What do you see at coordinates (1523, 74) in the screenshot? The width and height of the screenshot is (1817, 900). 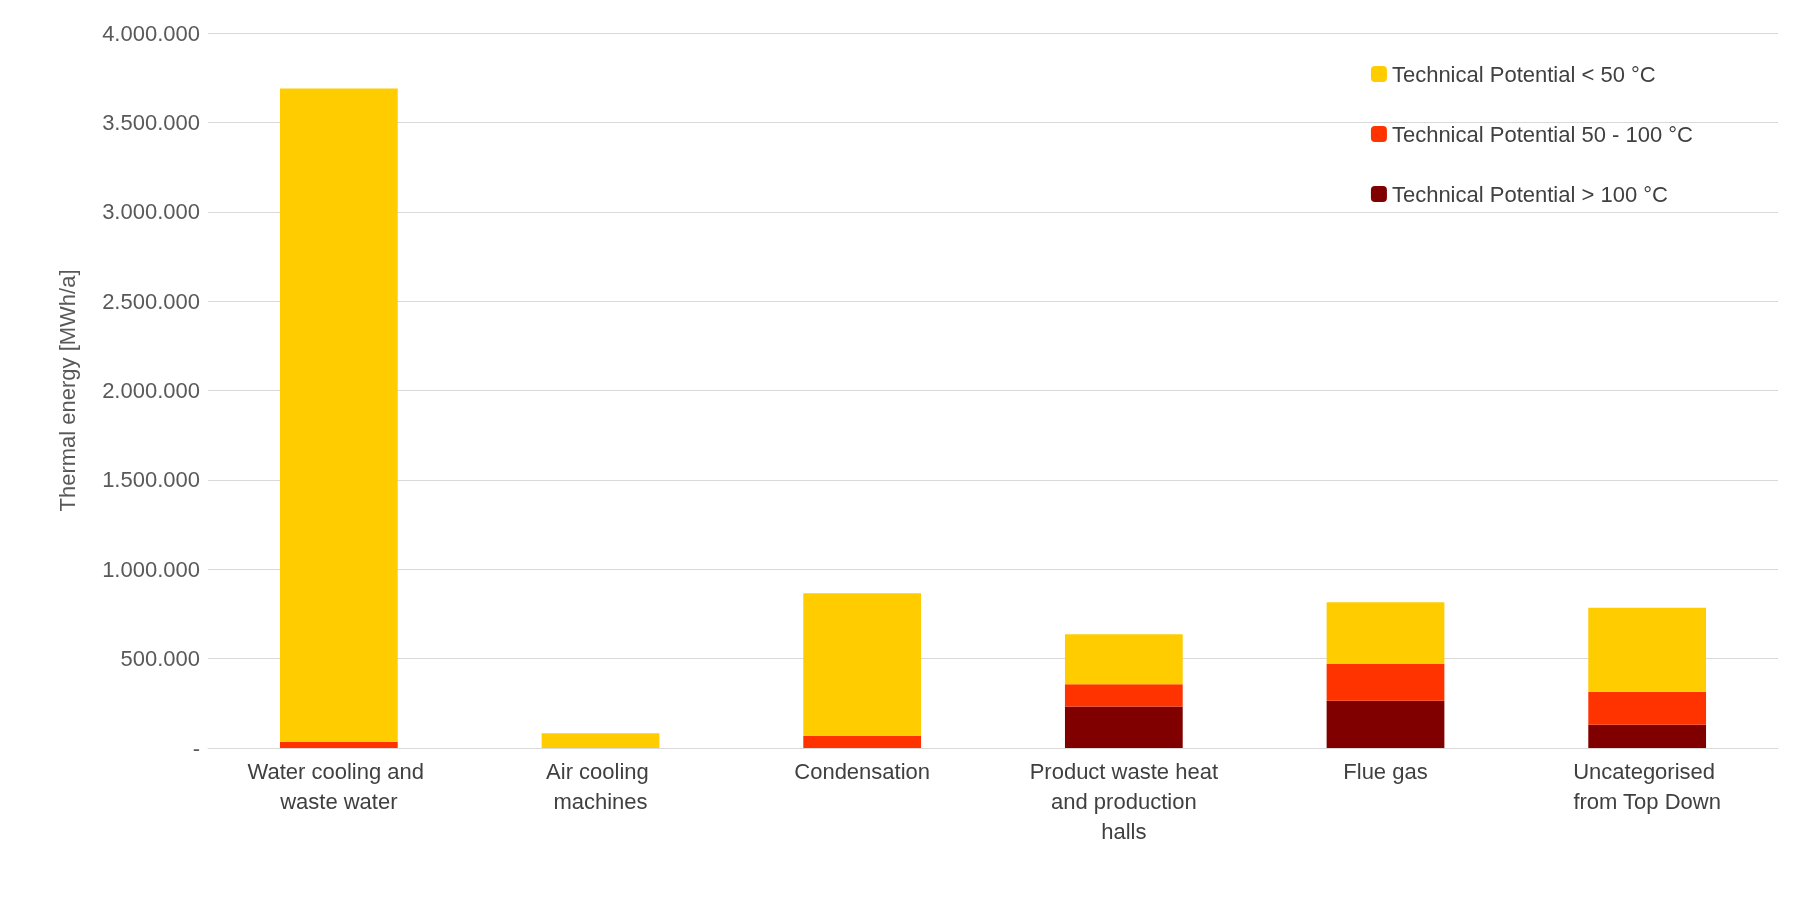 I see `legend-label: Technical Potential < 50 °C` at bounding box center [1523, 74].